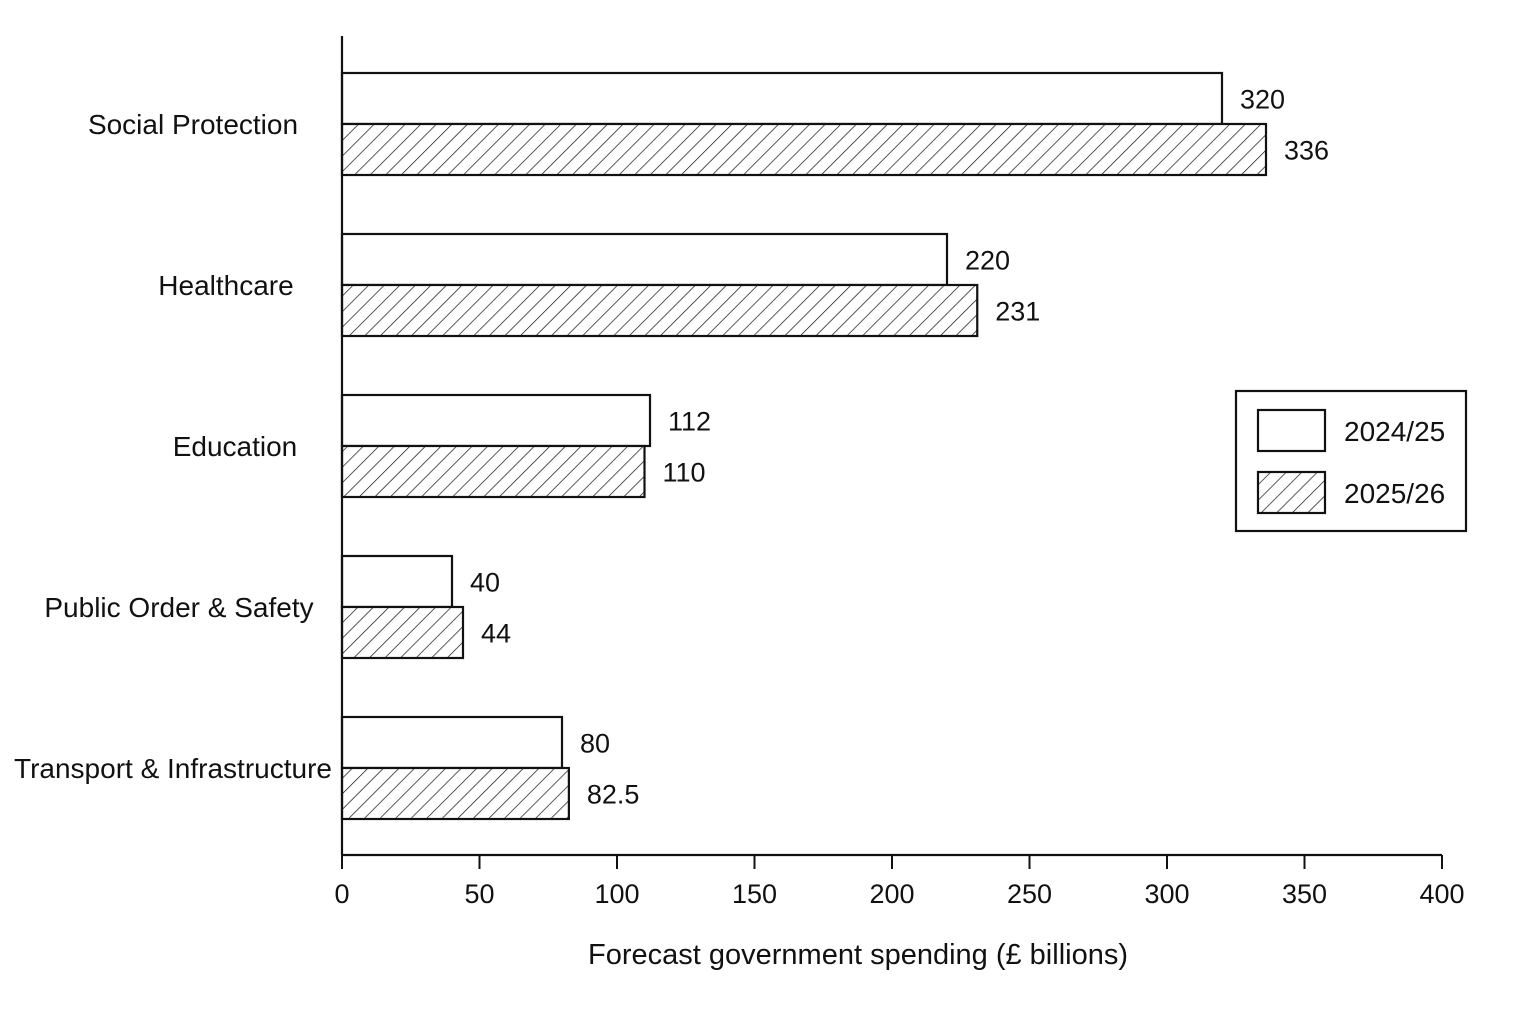  I want to click on data-label-transport-infrastructure-2024-25: 80, so click(595, 744).